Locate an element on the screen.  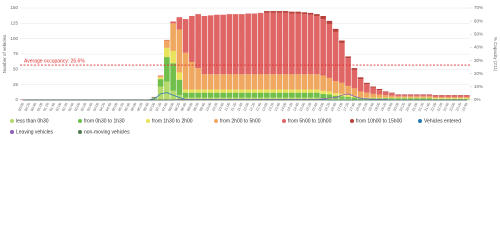
y2-tick-label: 60% is located at coordinates (478, 20).